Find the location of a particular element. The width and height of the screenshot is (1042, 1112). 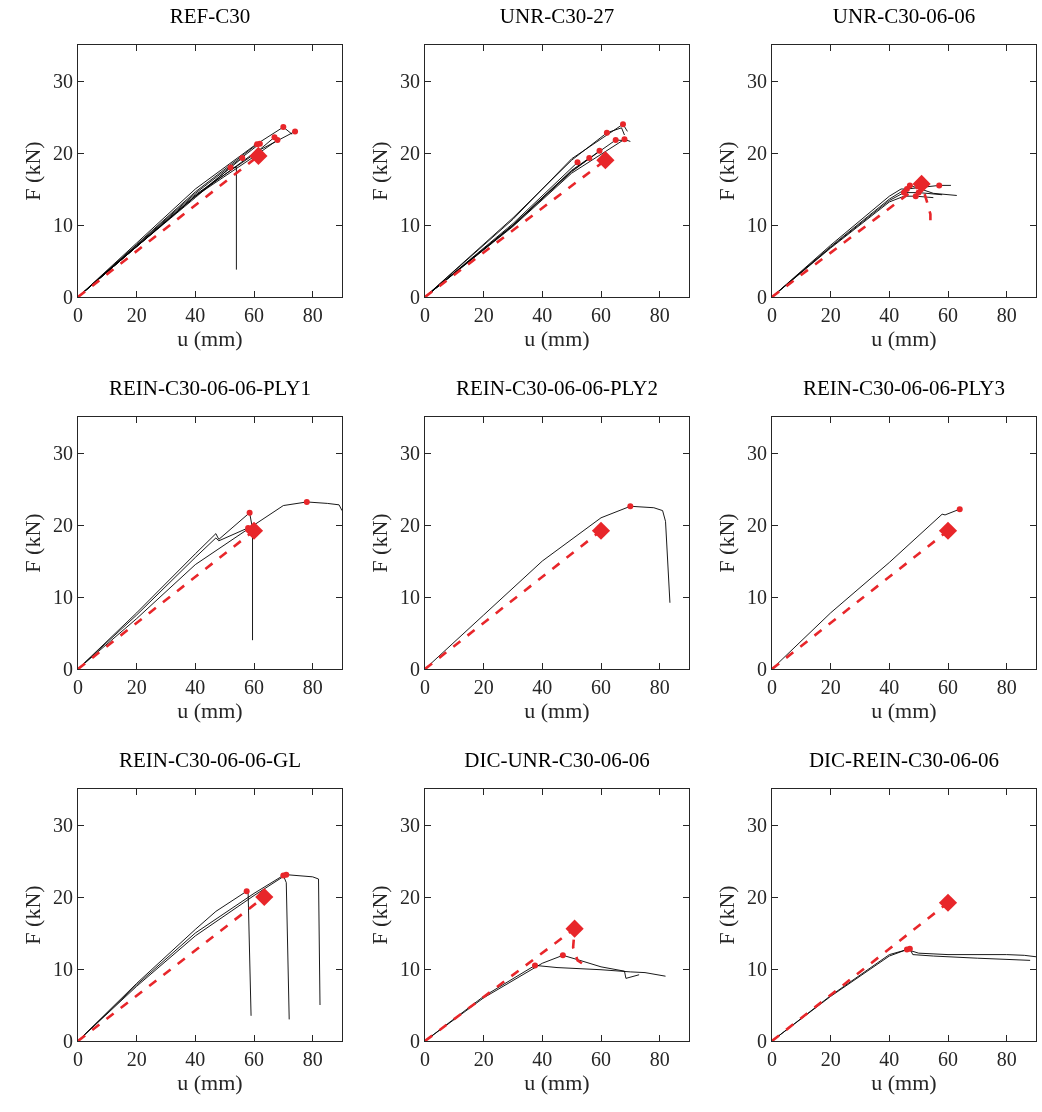

chart-title: REIN-C30-06-06-PLY3 is located at coordinates (904, 387).